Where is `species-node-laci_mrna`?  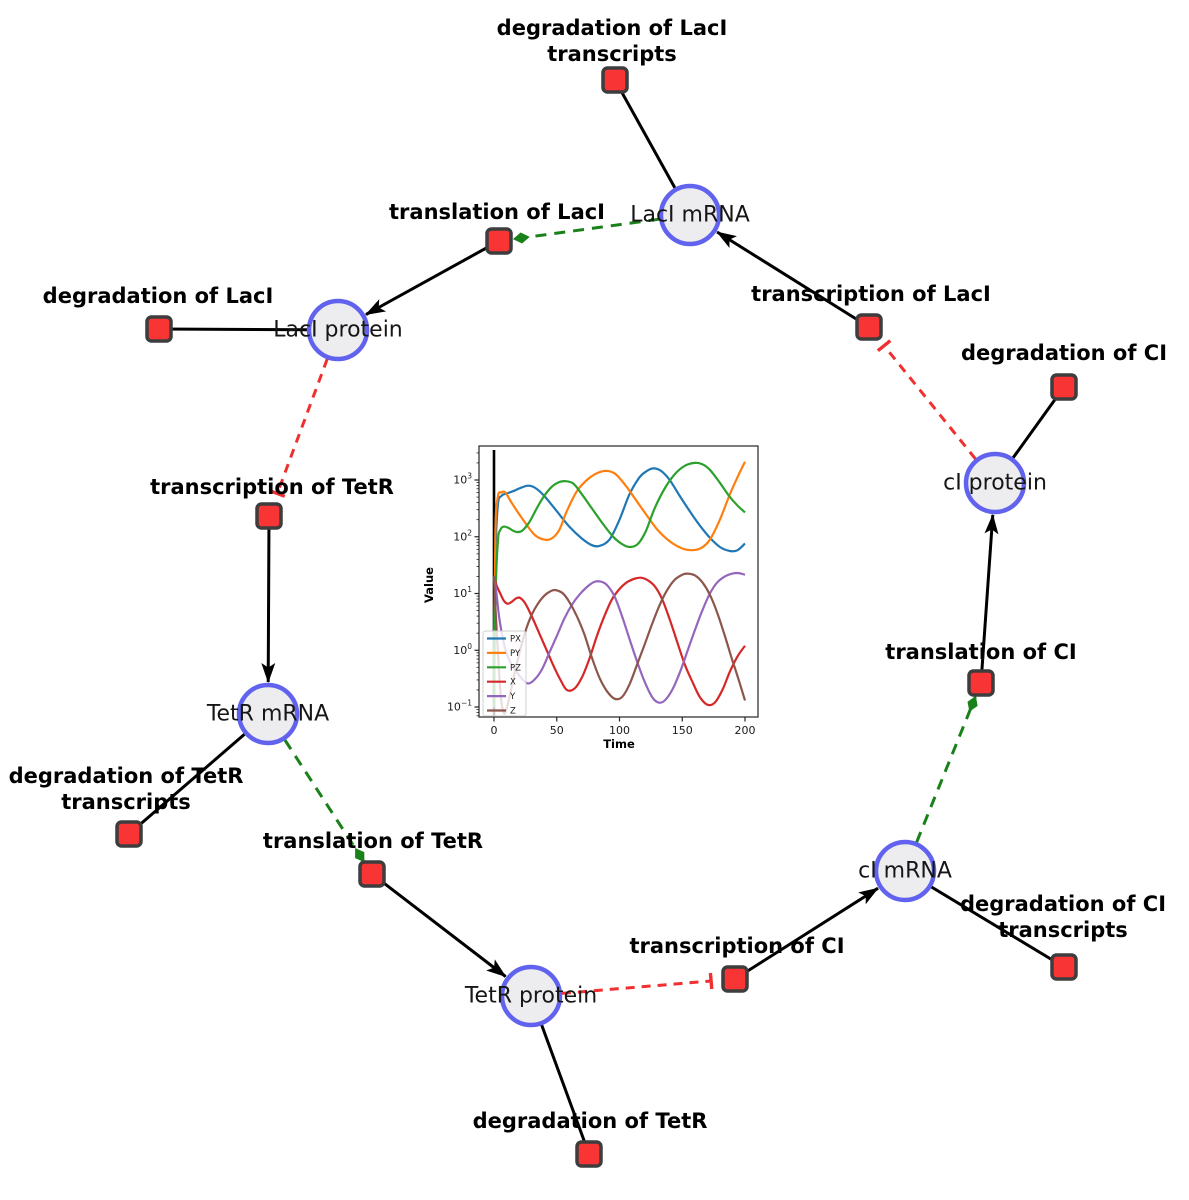 species-node-laci_mrna is located at coordinates (690, 215).